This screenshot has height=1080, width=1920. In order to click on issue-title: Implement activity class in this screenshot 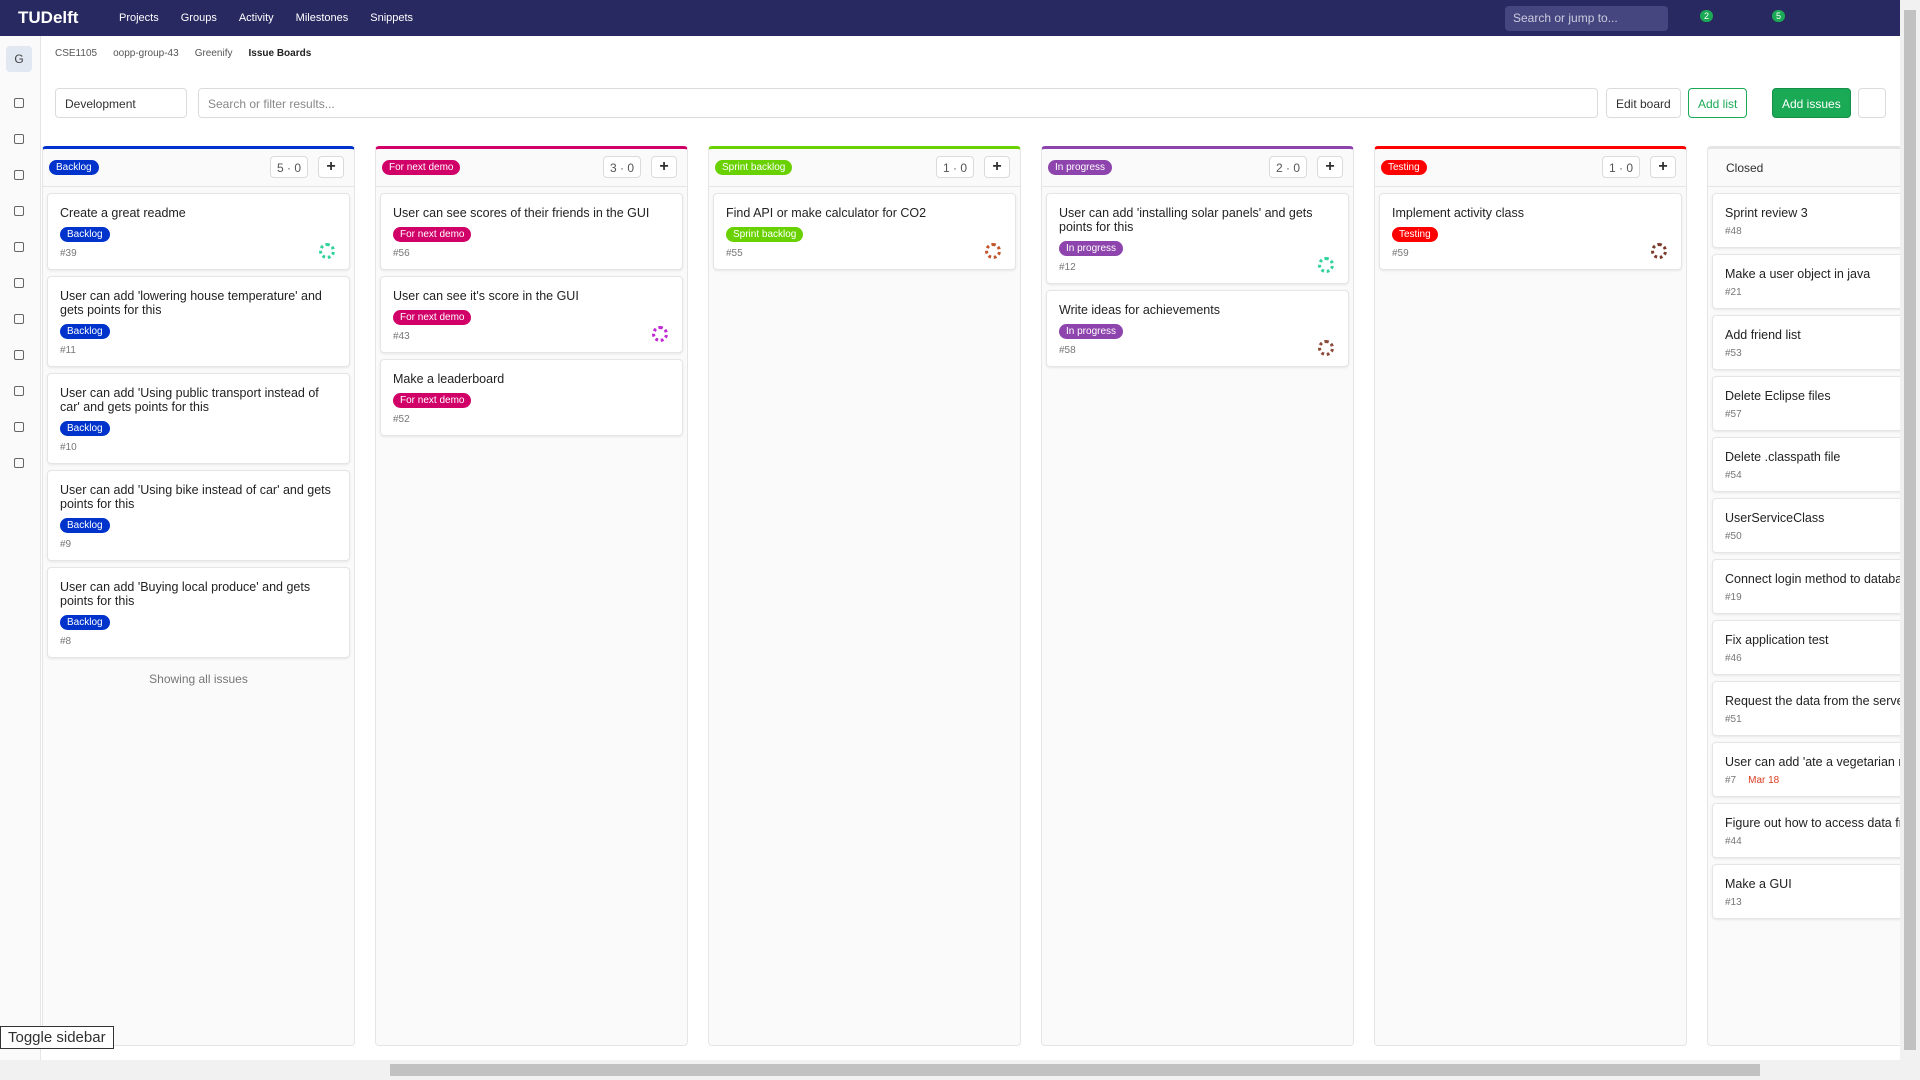, I will do `click(1458, 213)`.